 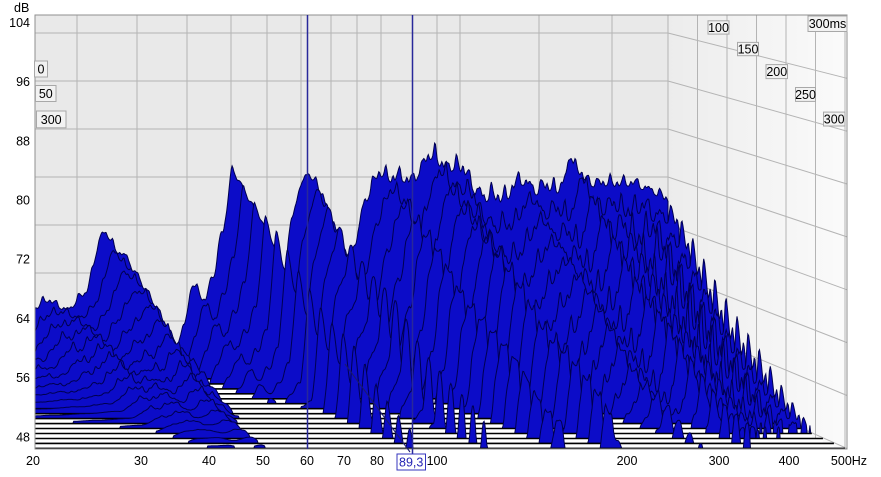 I want to click on svg-text: 48, so click(x=23, y=437).